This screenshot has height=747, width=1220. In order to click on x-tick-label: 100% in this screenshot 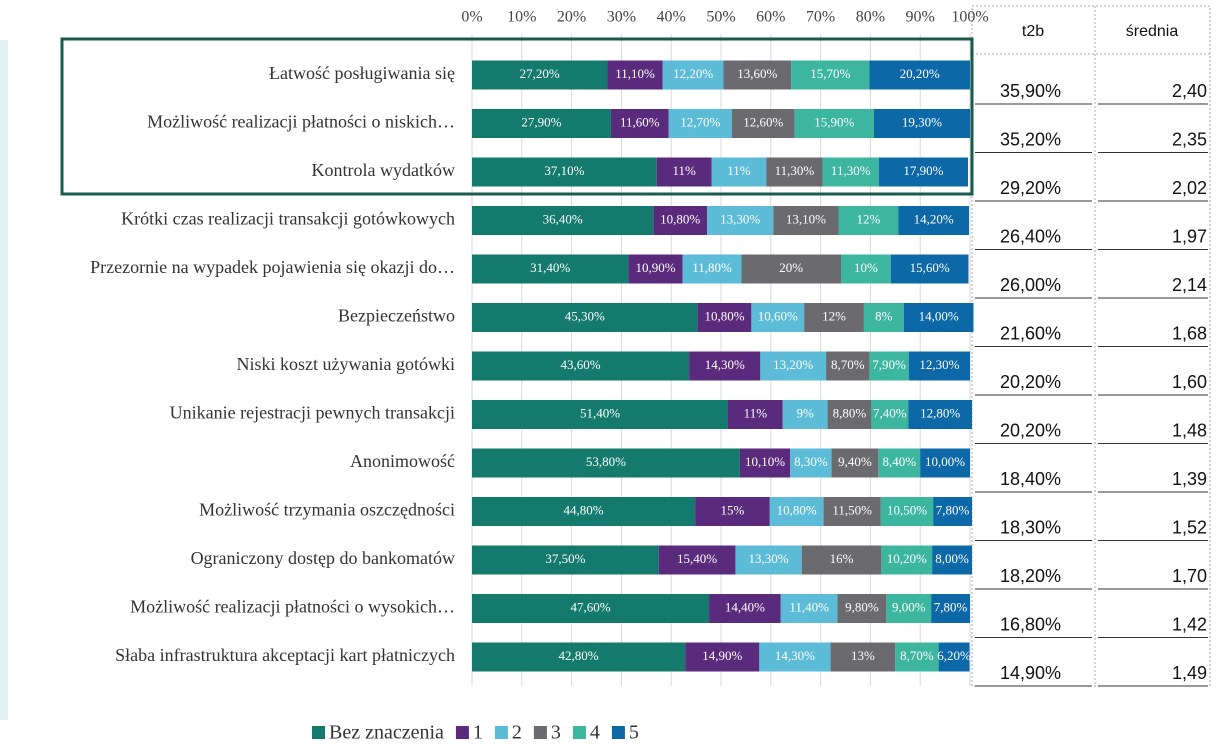, I will do `click(969, 17)`.